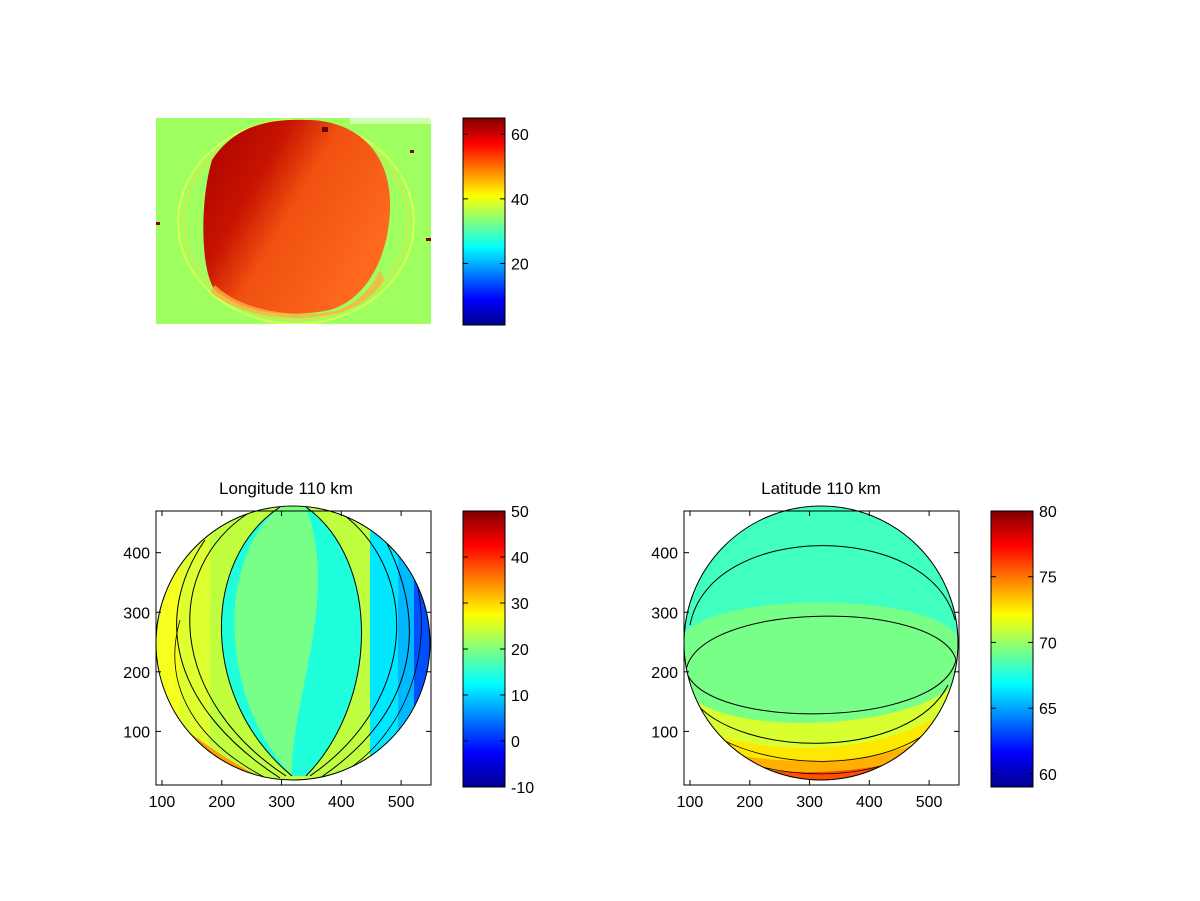  Describe the element at coordinates (1048, 709) in the screenshot. I see `colorbar-tick-label: 65` at that location.